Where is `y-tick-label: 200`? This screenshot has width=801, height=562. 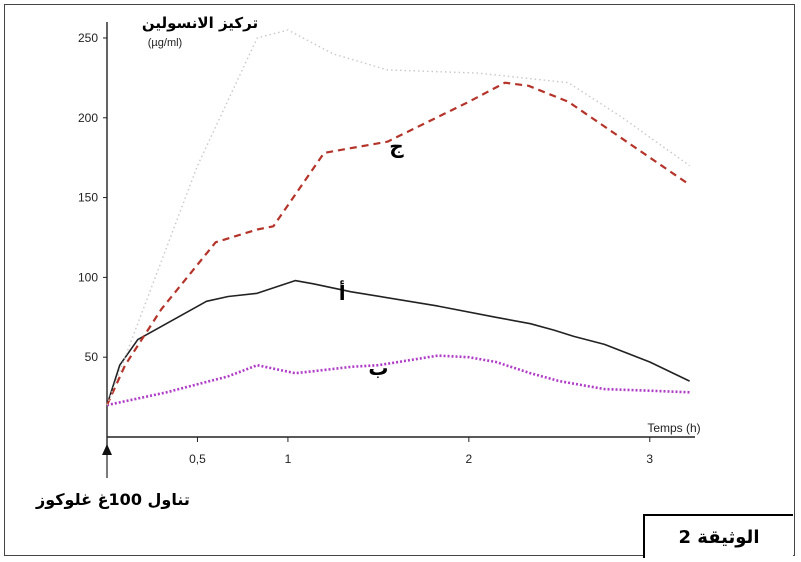
y-tick-label: 200 is located at coordinates (88, 118).